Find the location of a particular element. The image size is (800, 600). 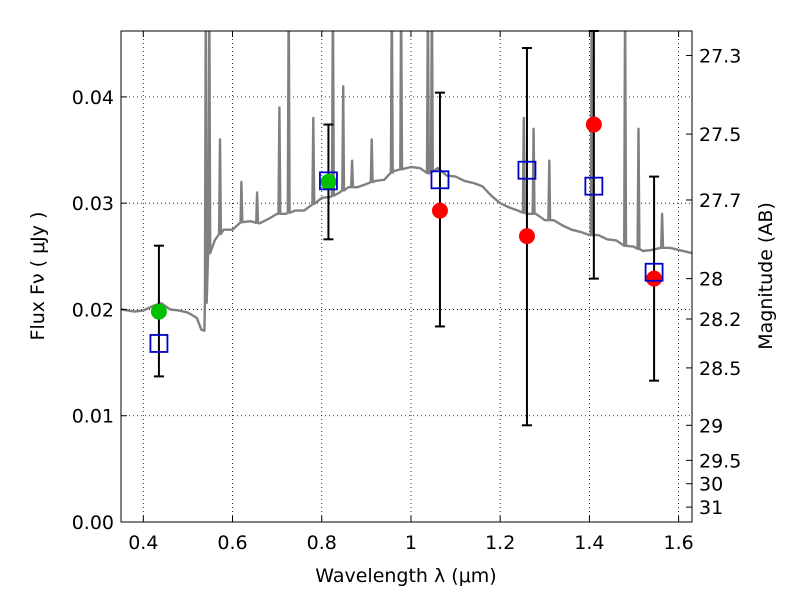

magnitude-tick-label: 29 is located at coordinates (711, 426).